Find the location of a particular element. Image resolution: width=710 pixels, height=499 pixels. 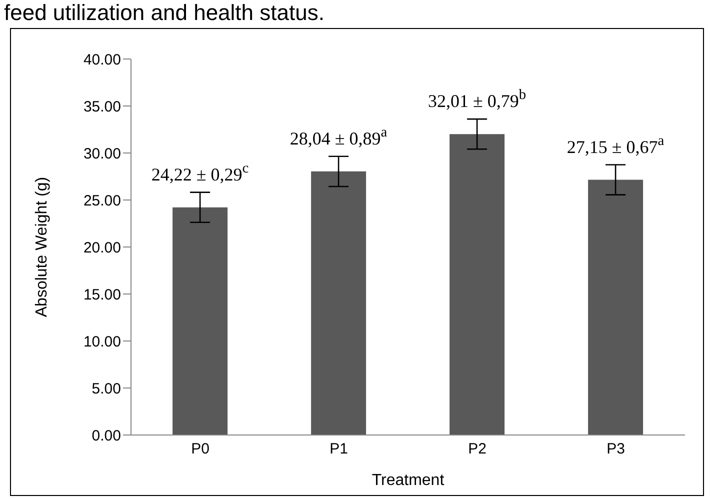

x-axis-title: Treatment is located at coordinates (408, 480).